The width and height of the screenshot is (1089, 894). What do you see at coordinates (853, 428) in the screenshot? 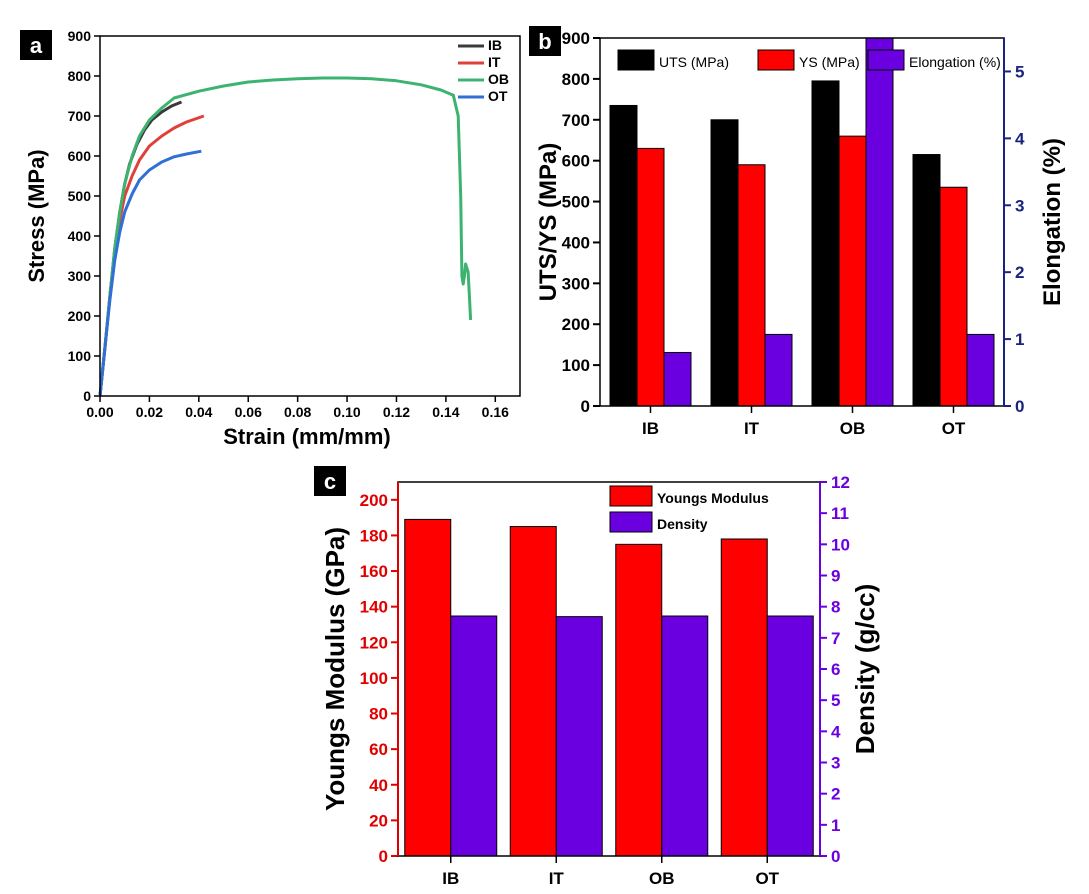
I see `panel-b-xtick-label: OB` at bounding box center [853, 428].